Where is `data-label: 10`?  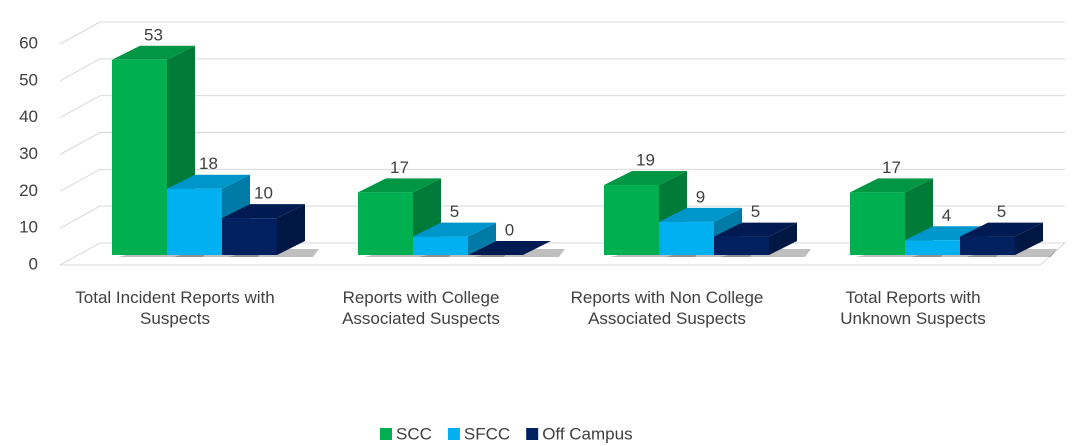
data-label: 10 is located at coordinates (263, 193).